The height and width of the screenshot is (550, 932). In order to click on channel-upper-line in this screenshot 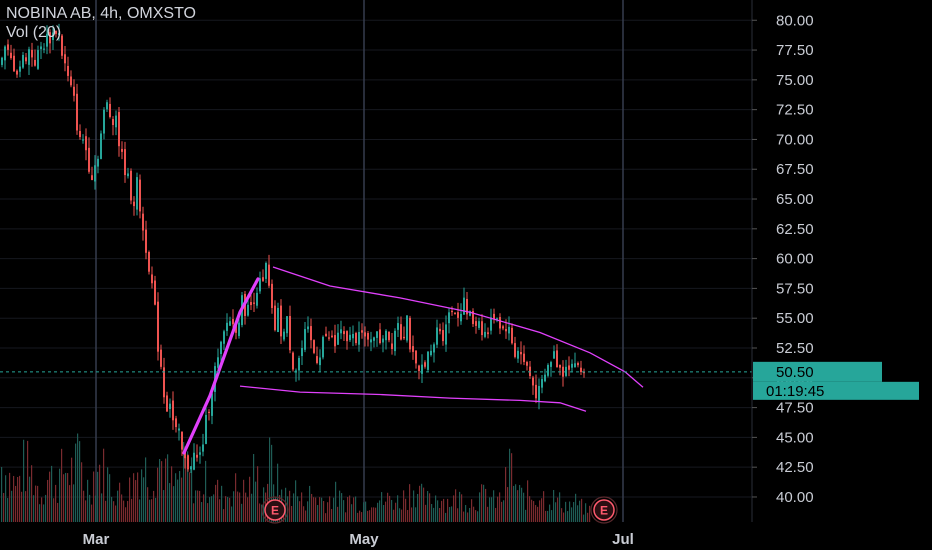, I will do `click(458, 327)`.